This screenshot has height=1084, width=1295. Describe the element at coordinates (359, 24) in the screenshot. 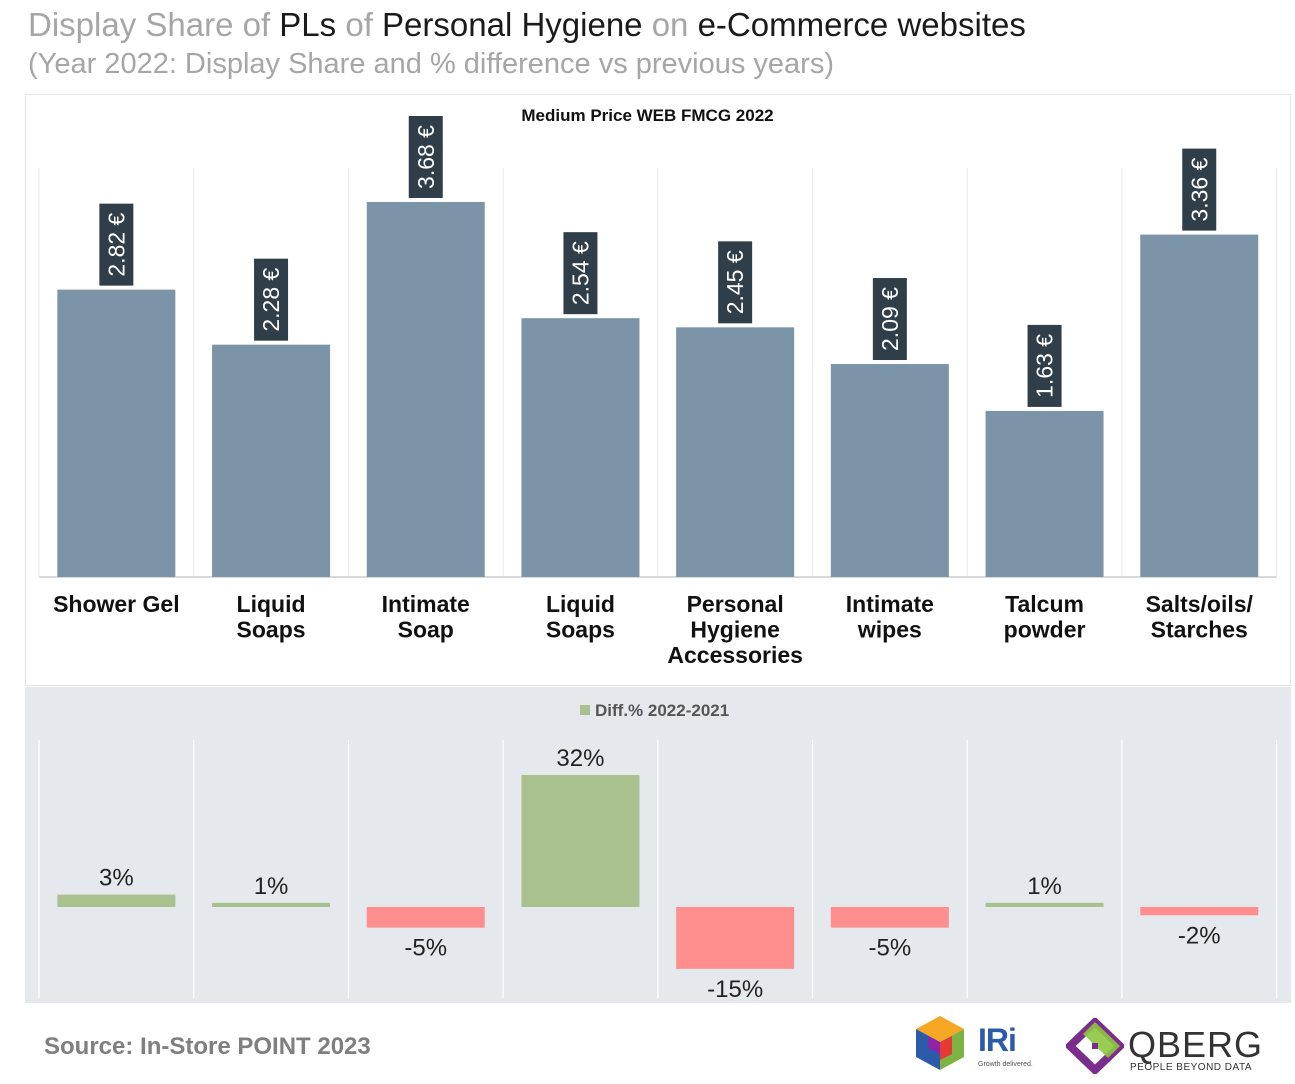

I see `title-part: of` at that location.